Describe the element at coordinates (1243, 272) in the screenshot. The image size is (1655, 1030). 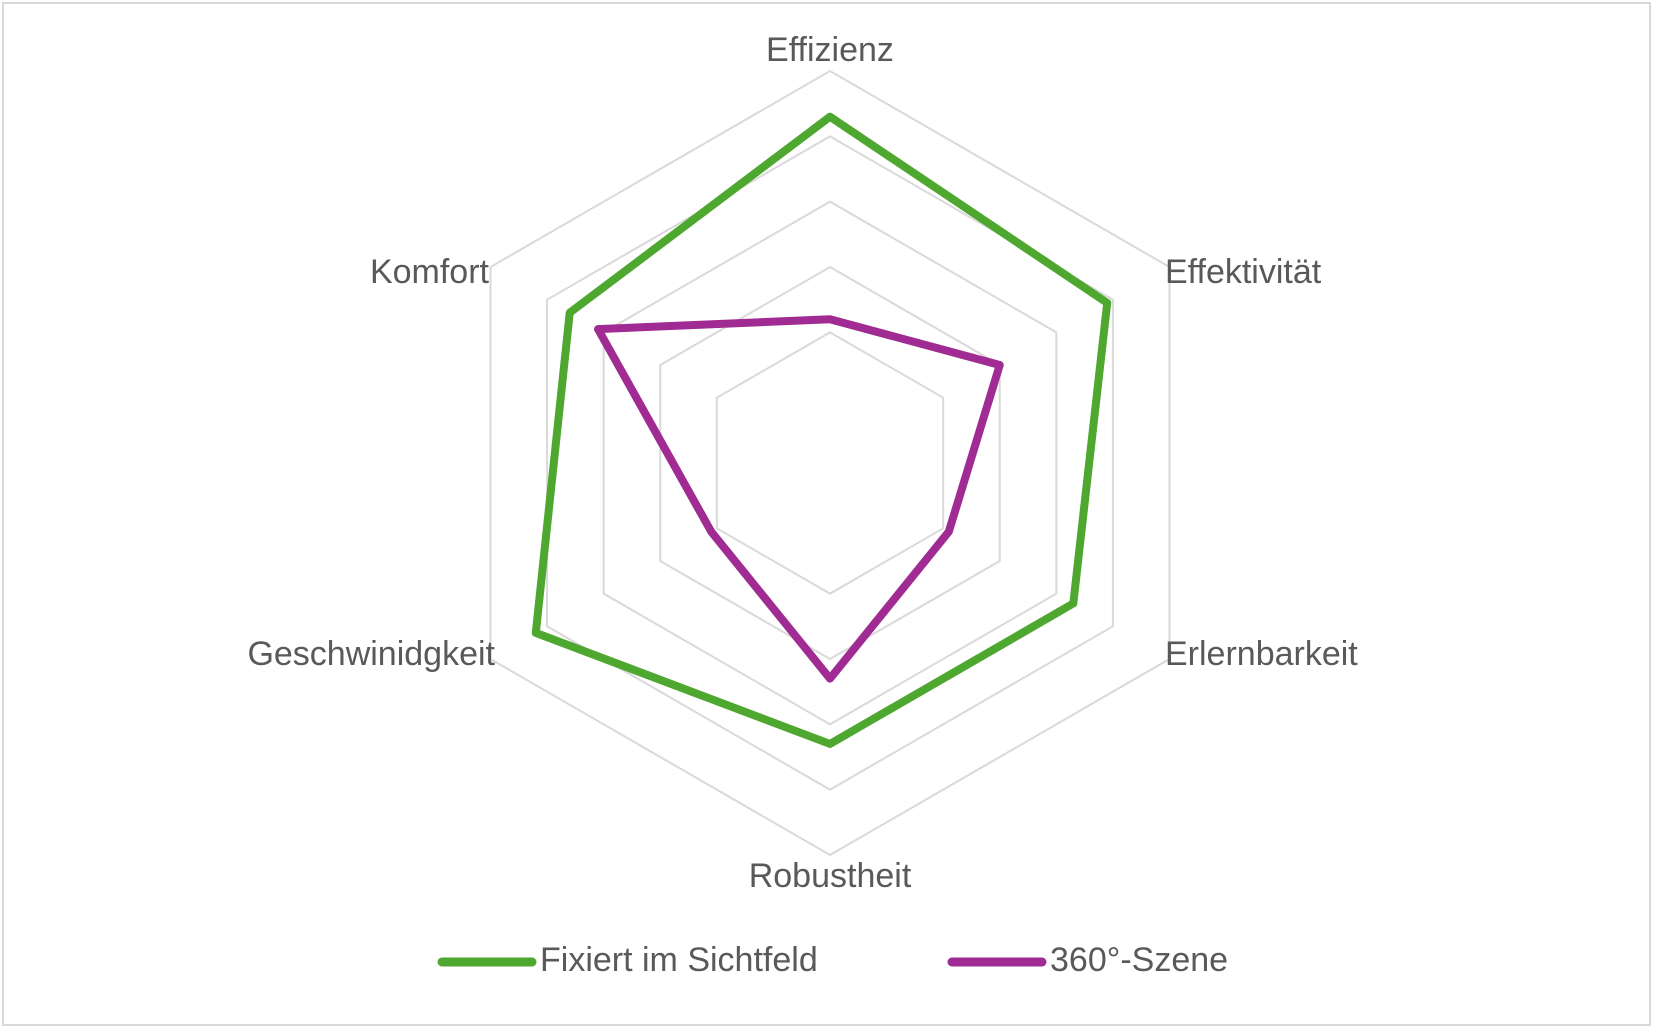
I see `axis-label: Effektivität` at that location.